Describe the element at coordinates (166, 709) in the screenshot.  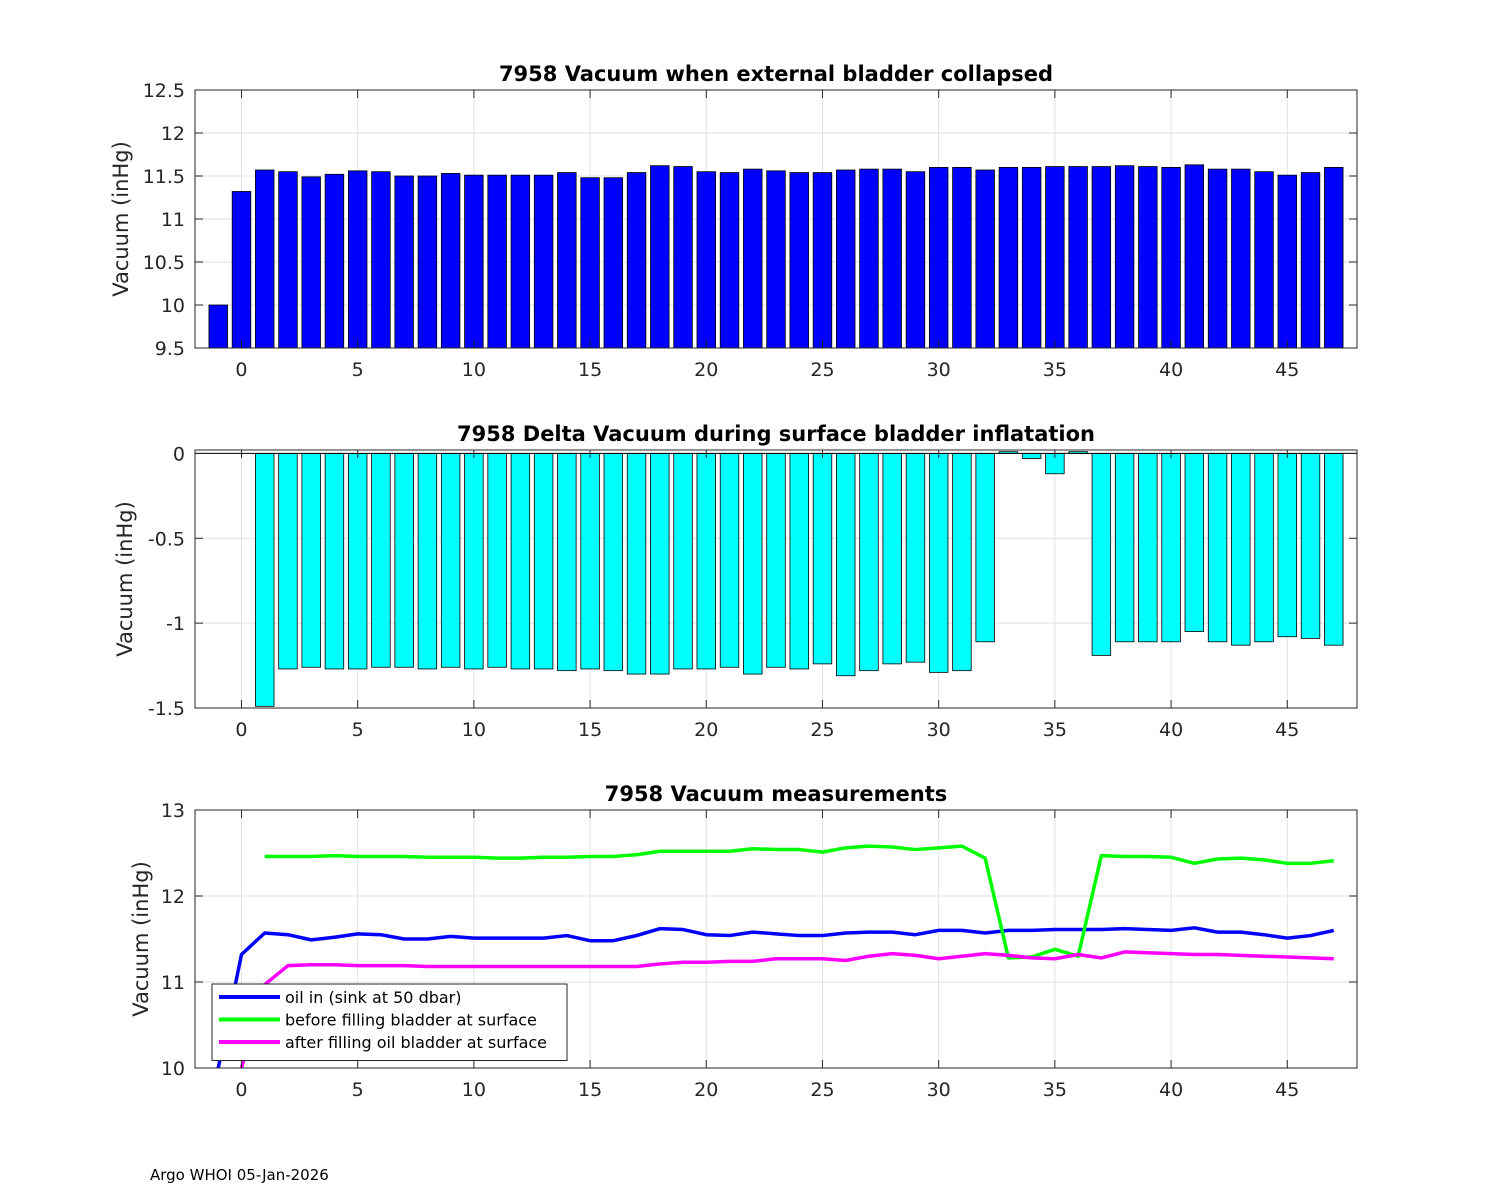
I see `y-tick-label: -1.5` at that location.